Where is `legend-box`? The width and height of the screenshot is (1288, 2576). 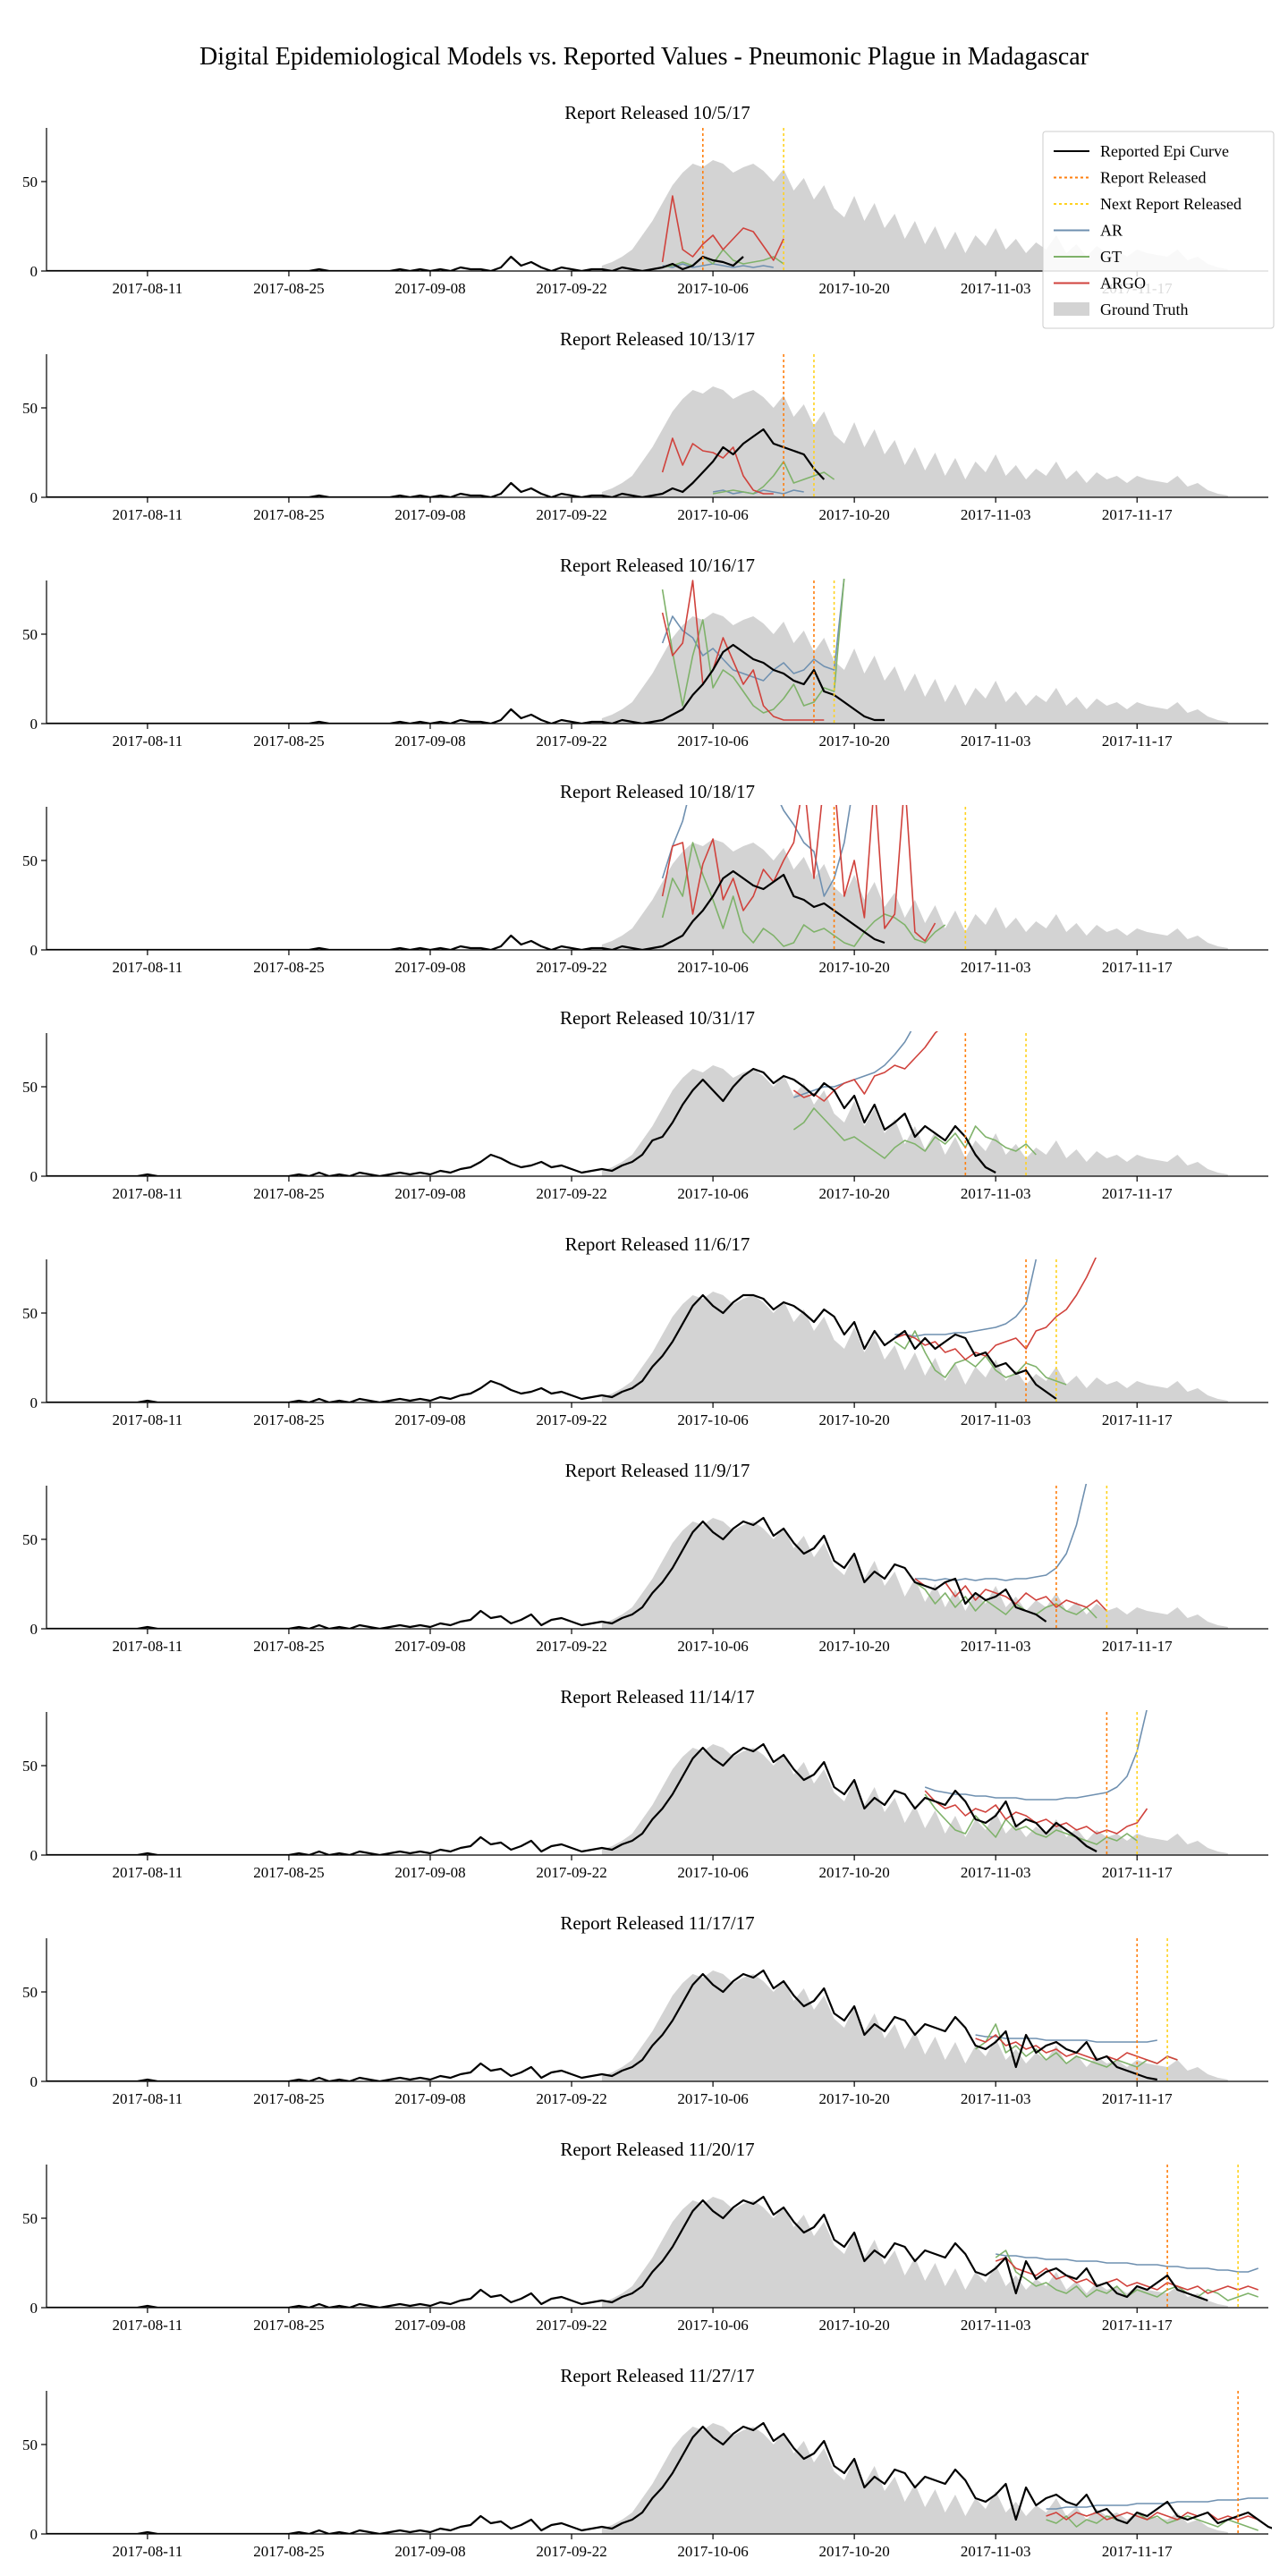
legend-box is located at coordinates (1158, 230).